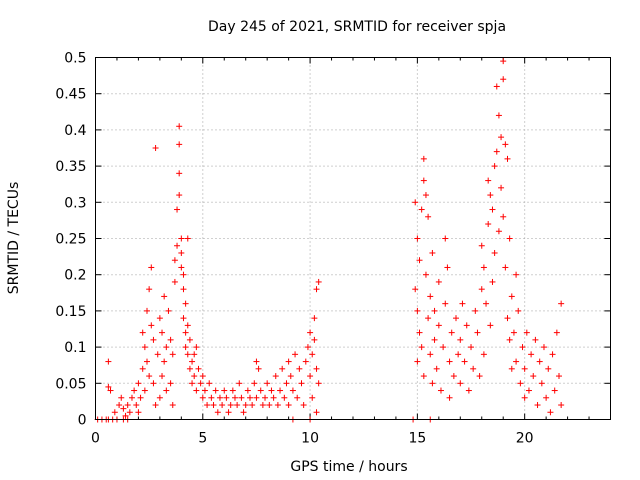  What do you see at coordinates (75, 348) in the screenshot?
I see `y-tick-label: 0.1` at bounding box center [75, 348].